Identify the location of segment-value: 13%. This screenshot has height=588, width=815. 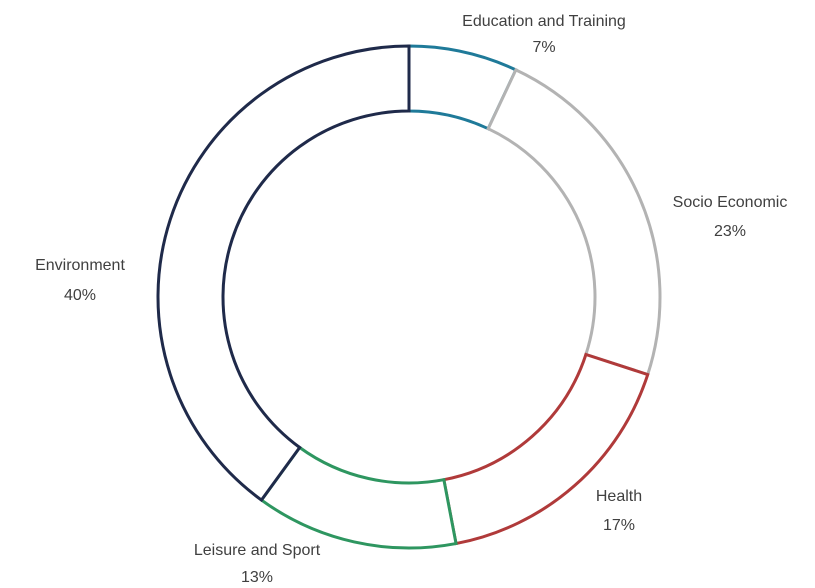
(257, 577).